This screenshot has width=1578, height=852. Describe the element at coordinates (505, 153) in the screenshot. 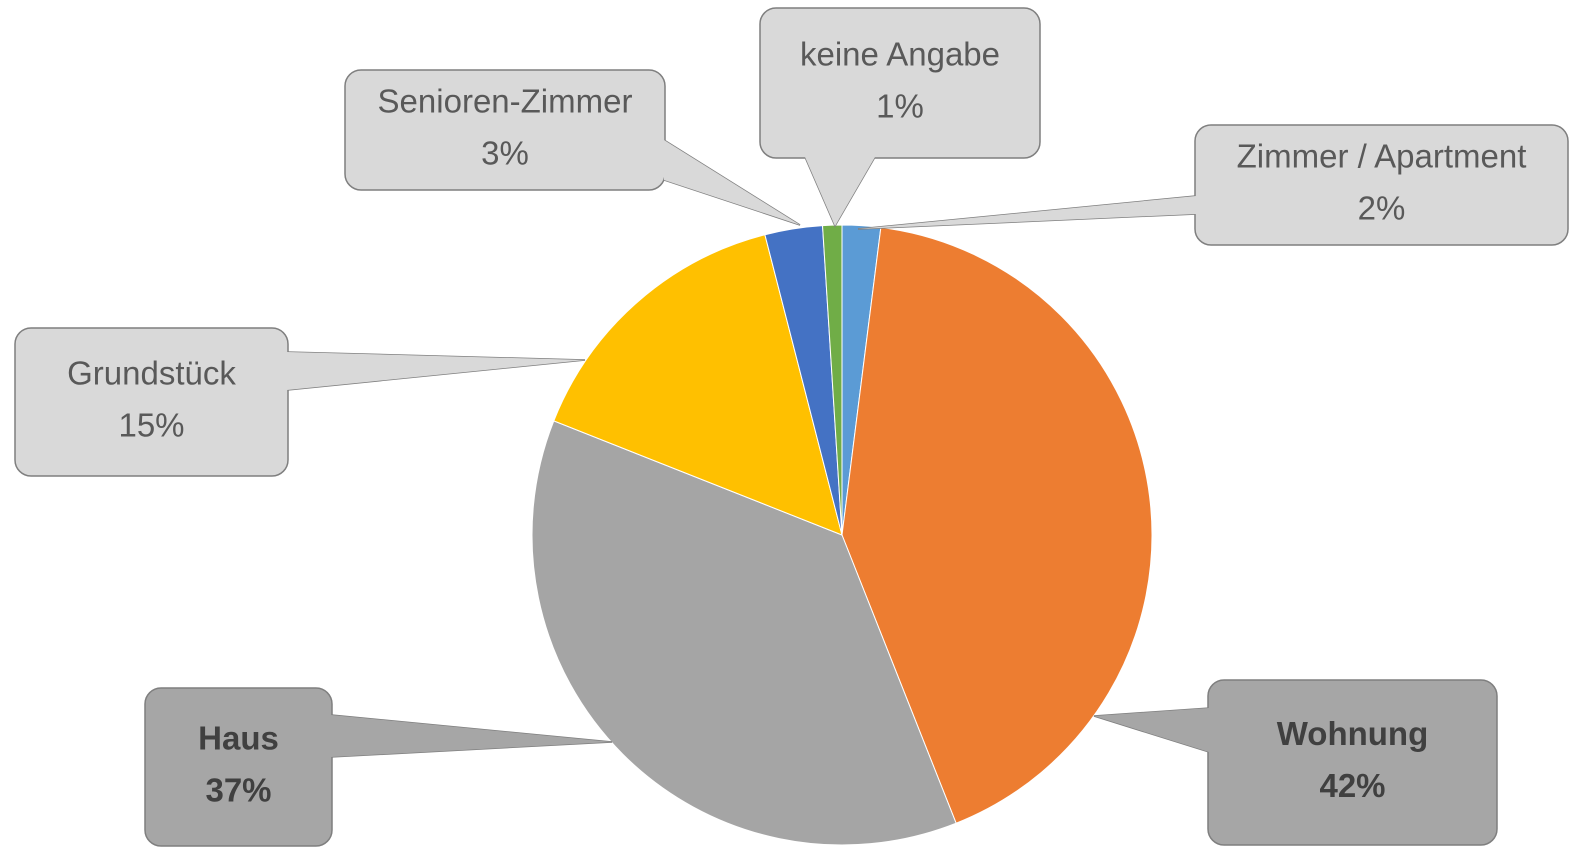

I see `value-label: 3%` at that location.